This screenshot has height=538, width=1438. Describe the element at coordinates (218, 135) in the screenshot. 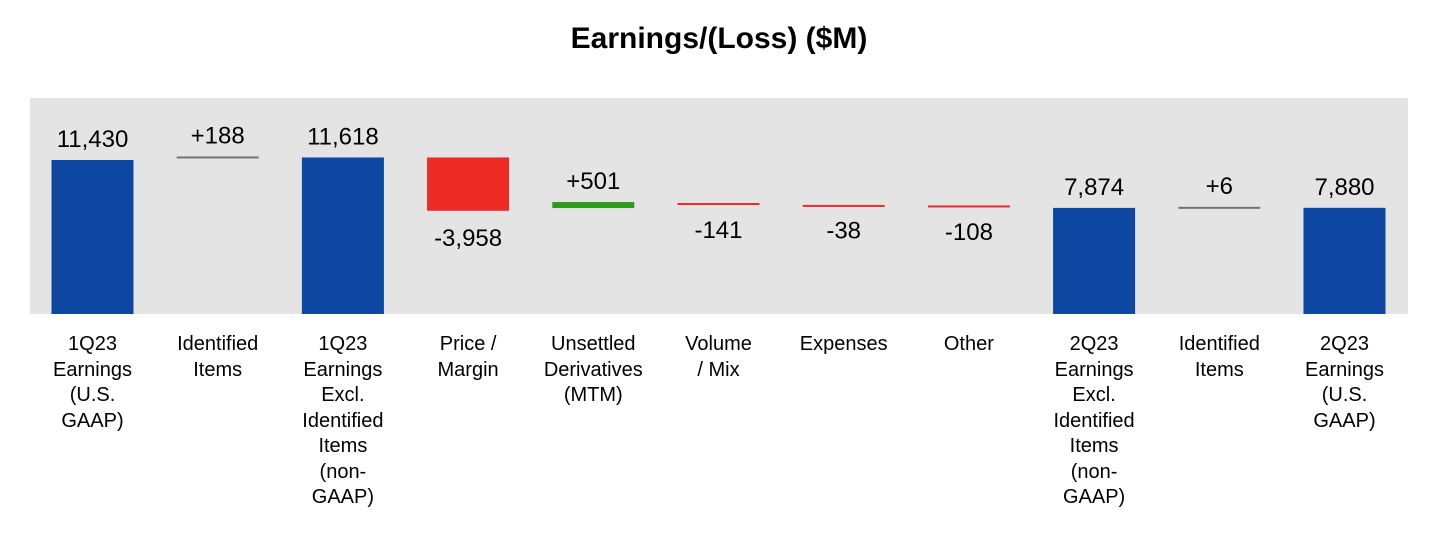

I see `data-label: +188` at that location.